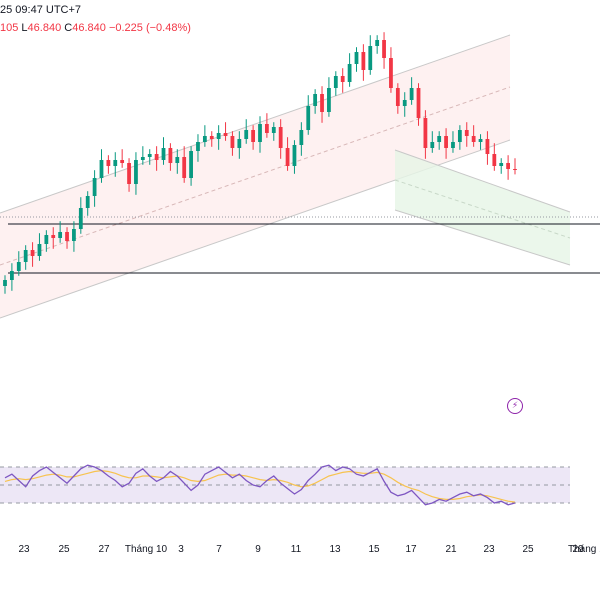 This screenshot has width=600, height=600. Describe the element at coordinates (41, 10) in the screenshot. I see `chart-header-time: 25 09:47 UTC+7` at that location.